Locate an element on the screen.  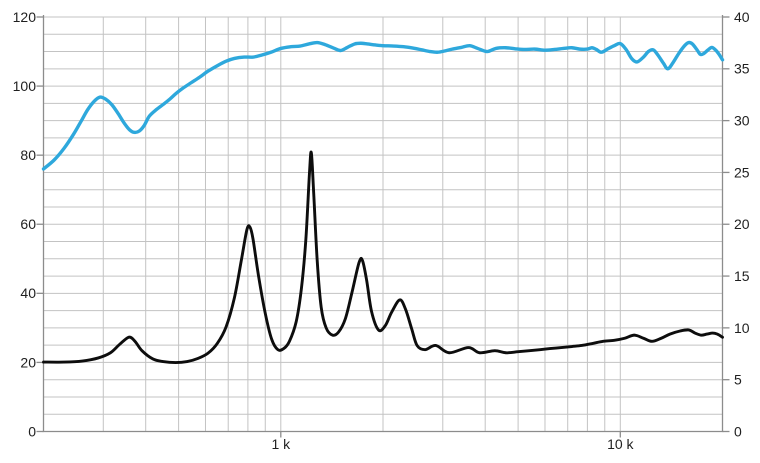
right-axis-tick-label: 35 is located at coordinates (742, 69).